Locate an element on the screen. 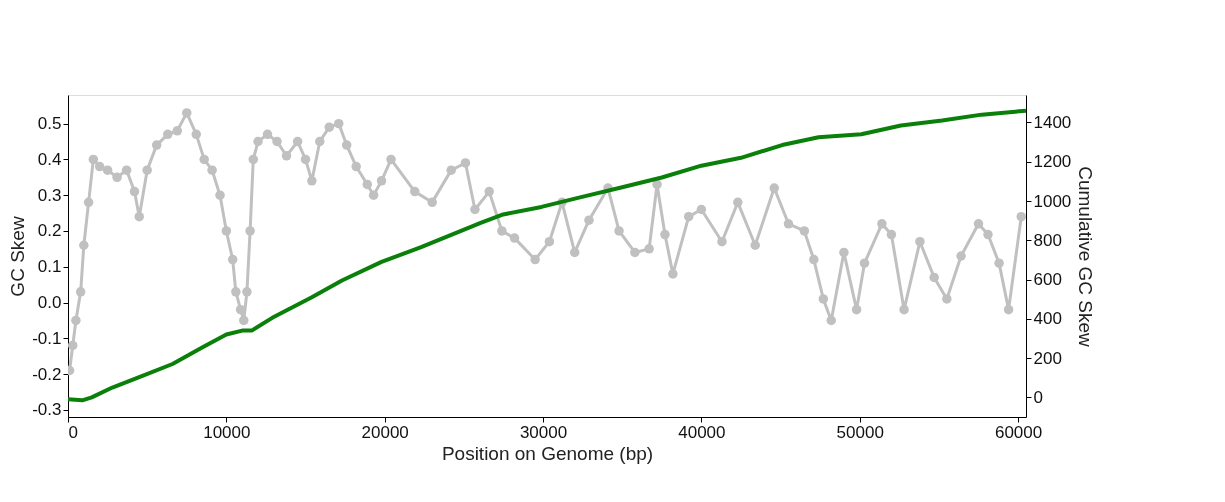  y-axis-title: GC Skew is located at coordinates (18, 256).